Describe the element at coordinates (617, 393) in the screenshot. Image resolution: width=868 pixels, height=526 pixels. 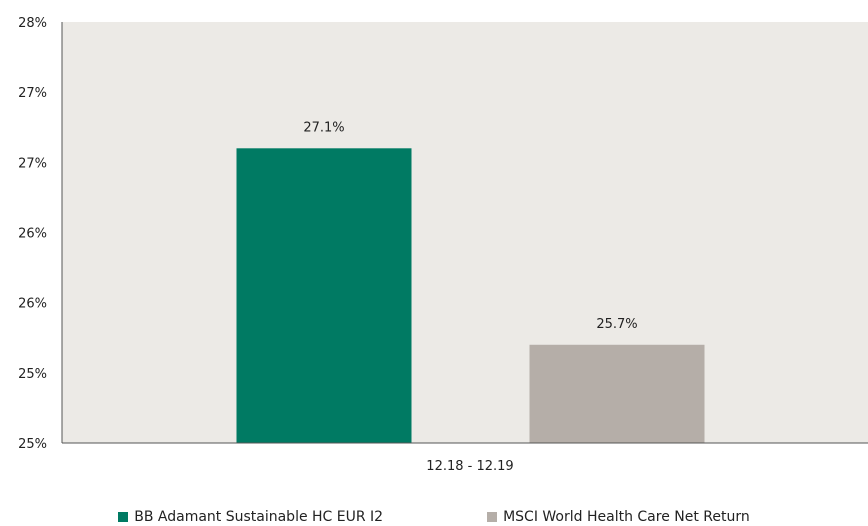
I see `bar-benchmark` at that location.